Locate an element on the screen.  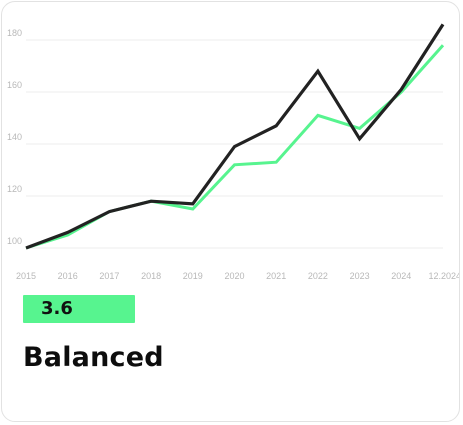
x-tick-label: 2016 is located at coordinates (68, 276).